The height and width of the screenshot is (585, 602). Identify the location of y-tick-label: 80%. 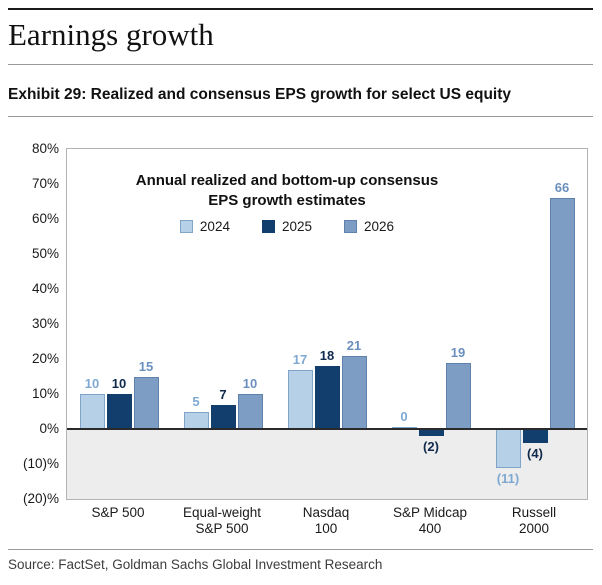
(45, 148).